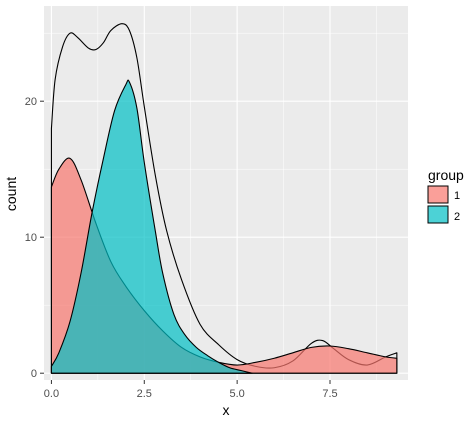  Describe the element at coordinates (144, 394) in the screenshot. I see `x-tick-label: 2.5` at that location.